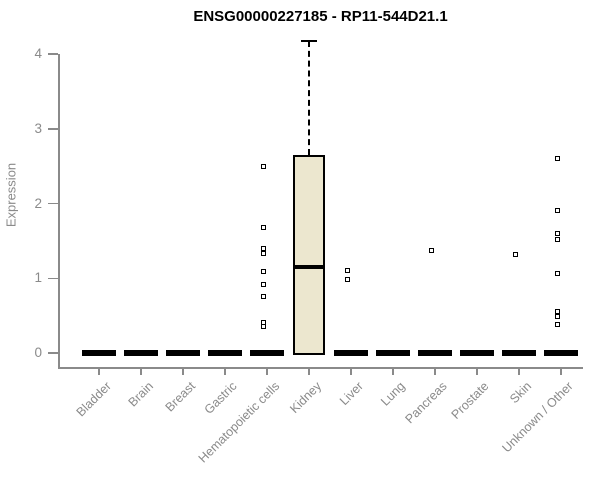  Describe the element at coordinates (140, 394) in the screenshot. I see `x-category-label: Brain` at that location.